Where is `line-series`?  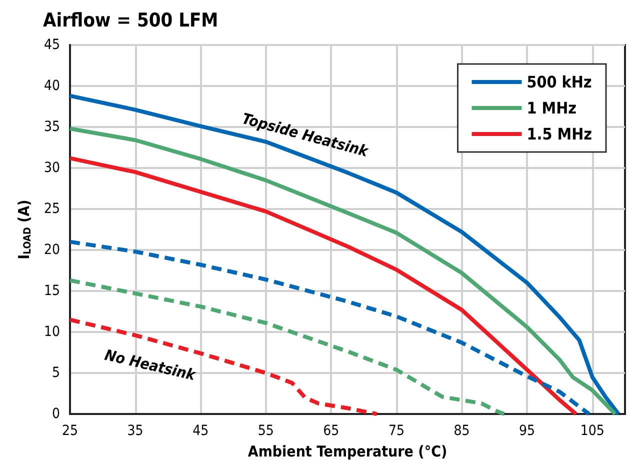 line-series is located at coordinates (223, 367).